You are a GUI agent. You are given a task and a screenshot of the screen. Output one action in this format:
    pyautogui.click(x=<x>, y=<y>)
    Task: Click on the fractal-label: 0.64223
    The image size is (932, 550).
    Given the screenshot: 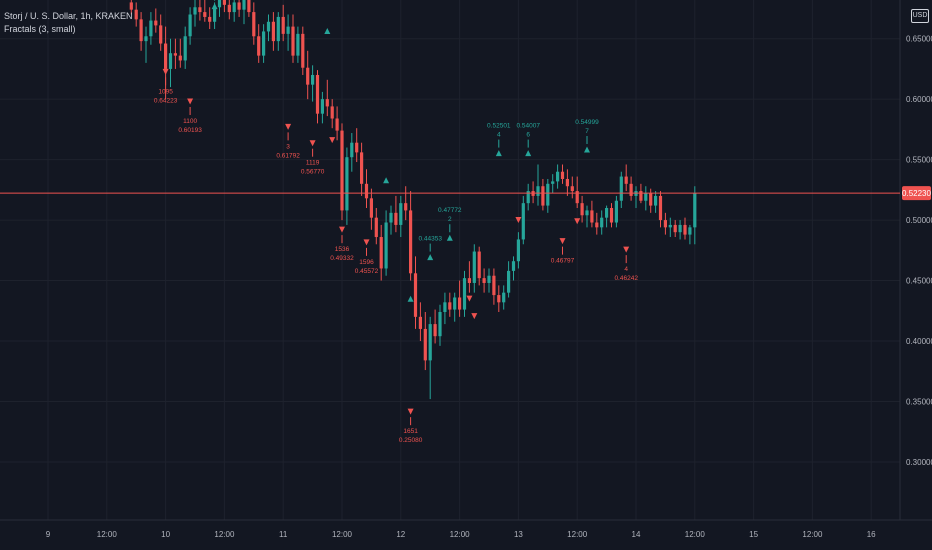 What is the action you would take?
    pyautogui.click(x=166, y=100)
    